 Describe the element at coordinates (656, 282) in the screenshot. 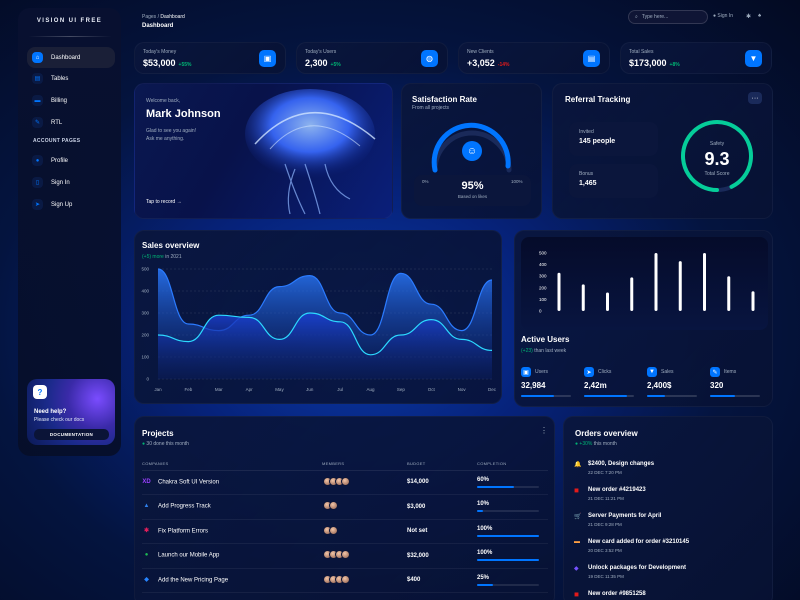

I see `bar` at that location.